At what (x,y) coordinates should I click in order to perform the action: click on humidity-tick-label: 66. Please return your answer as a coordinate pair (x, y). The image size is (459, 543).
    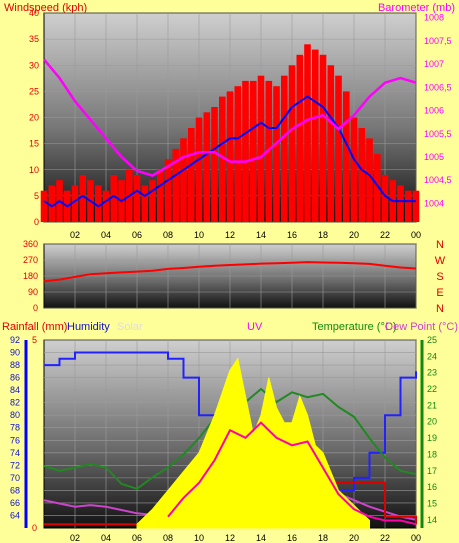
    Looking at the image, I should click on (15, 503).